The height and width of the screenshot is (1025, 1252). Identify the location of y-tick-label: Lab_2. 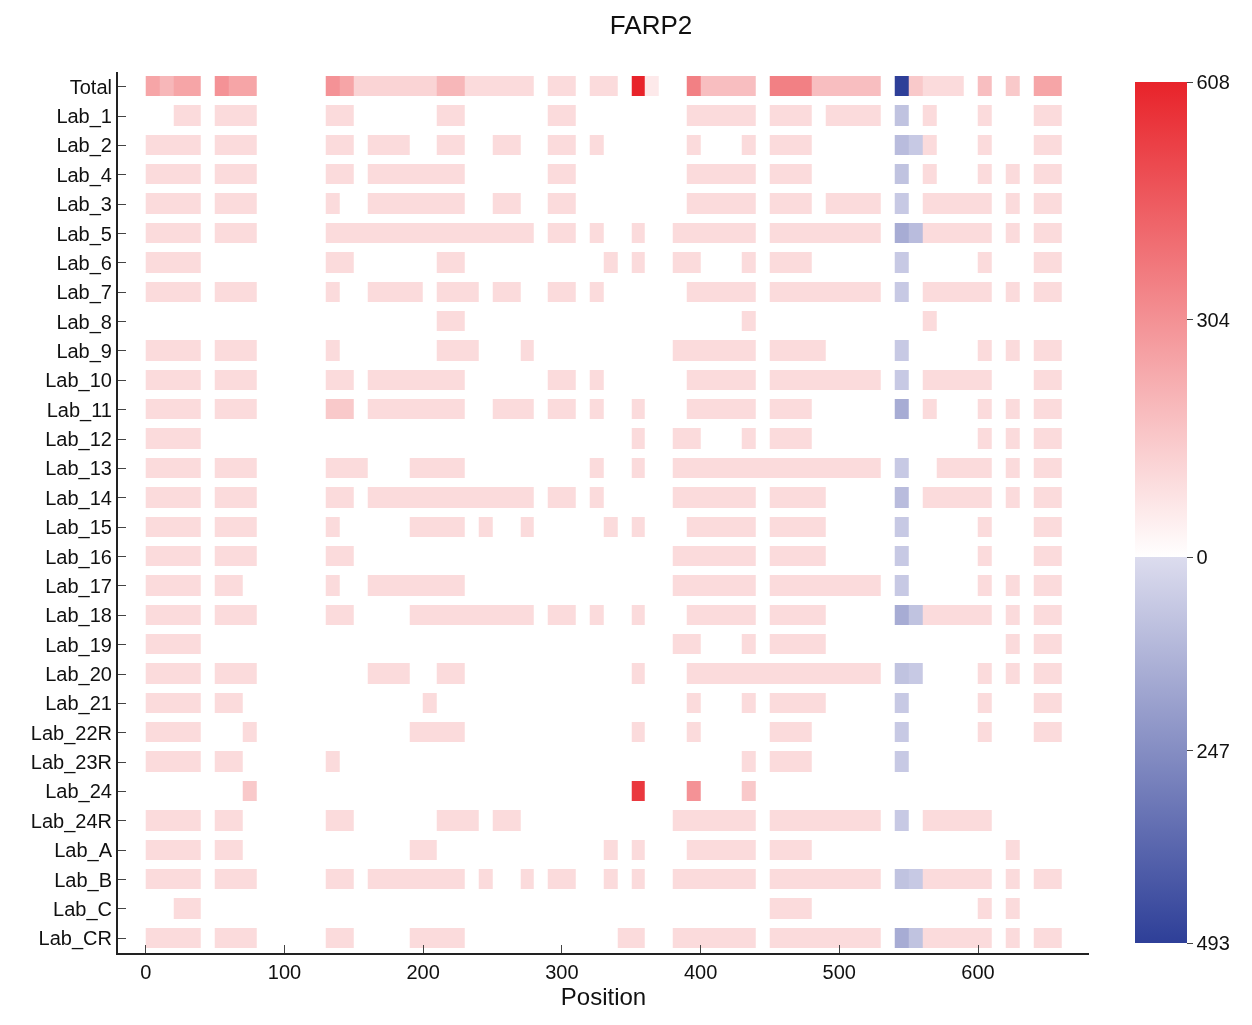
(84, 146).